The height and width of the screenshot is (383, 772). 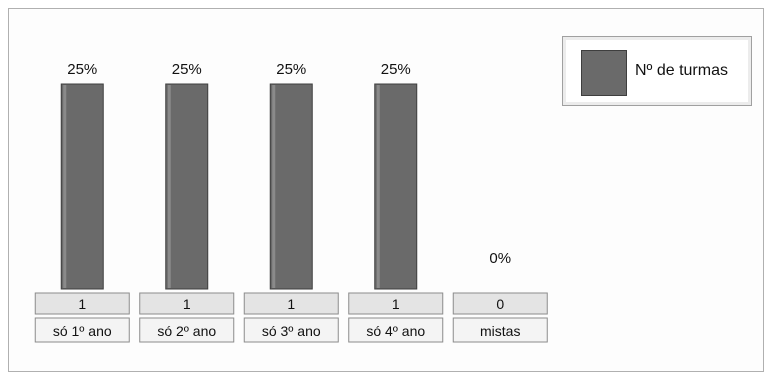 What do you see at coordinates (604, 73) in the screenshot?
I see `legend-swatch` at bounding box center [604, 73].